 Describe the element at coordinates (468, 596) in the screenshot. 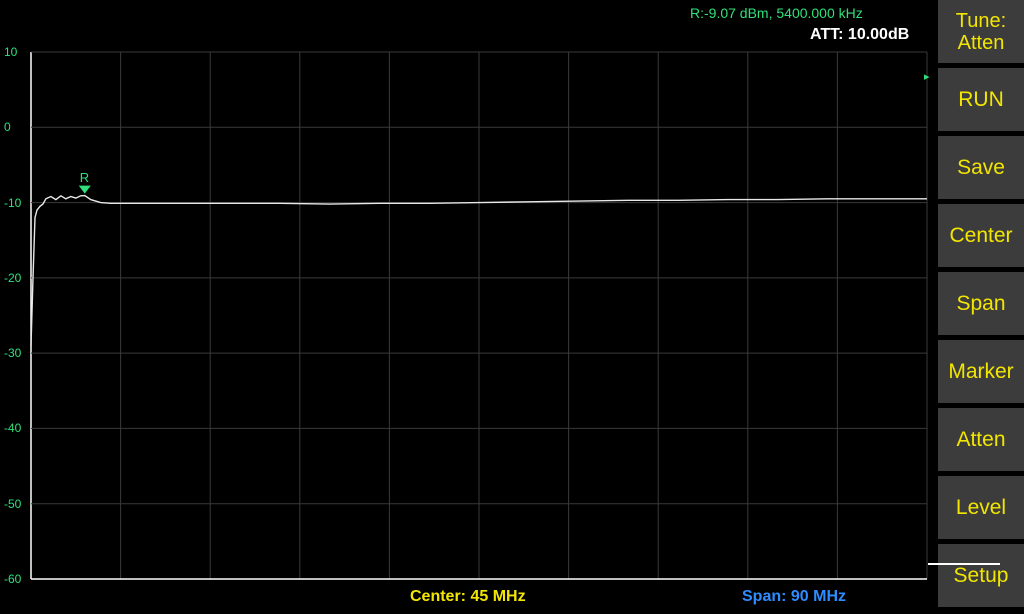

I see `center-frequency-label: Center: 45 MHz` at that location.